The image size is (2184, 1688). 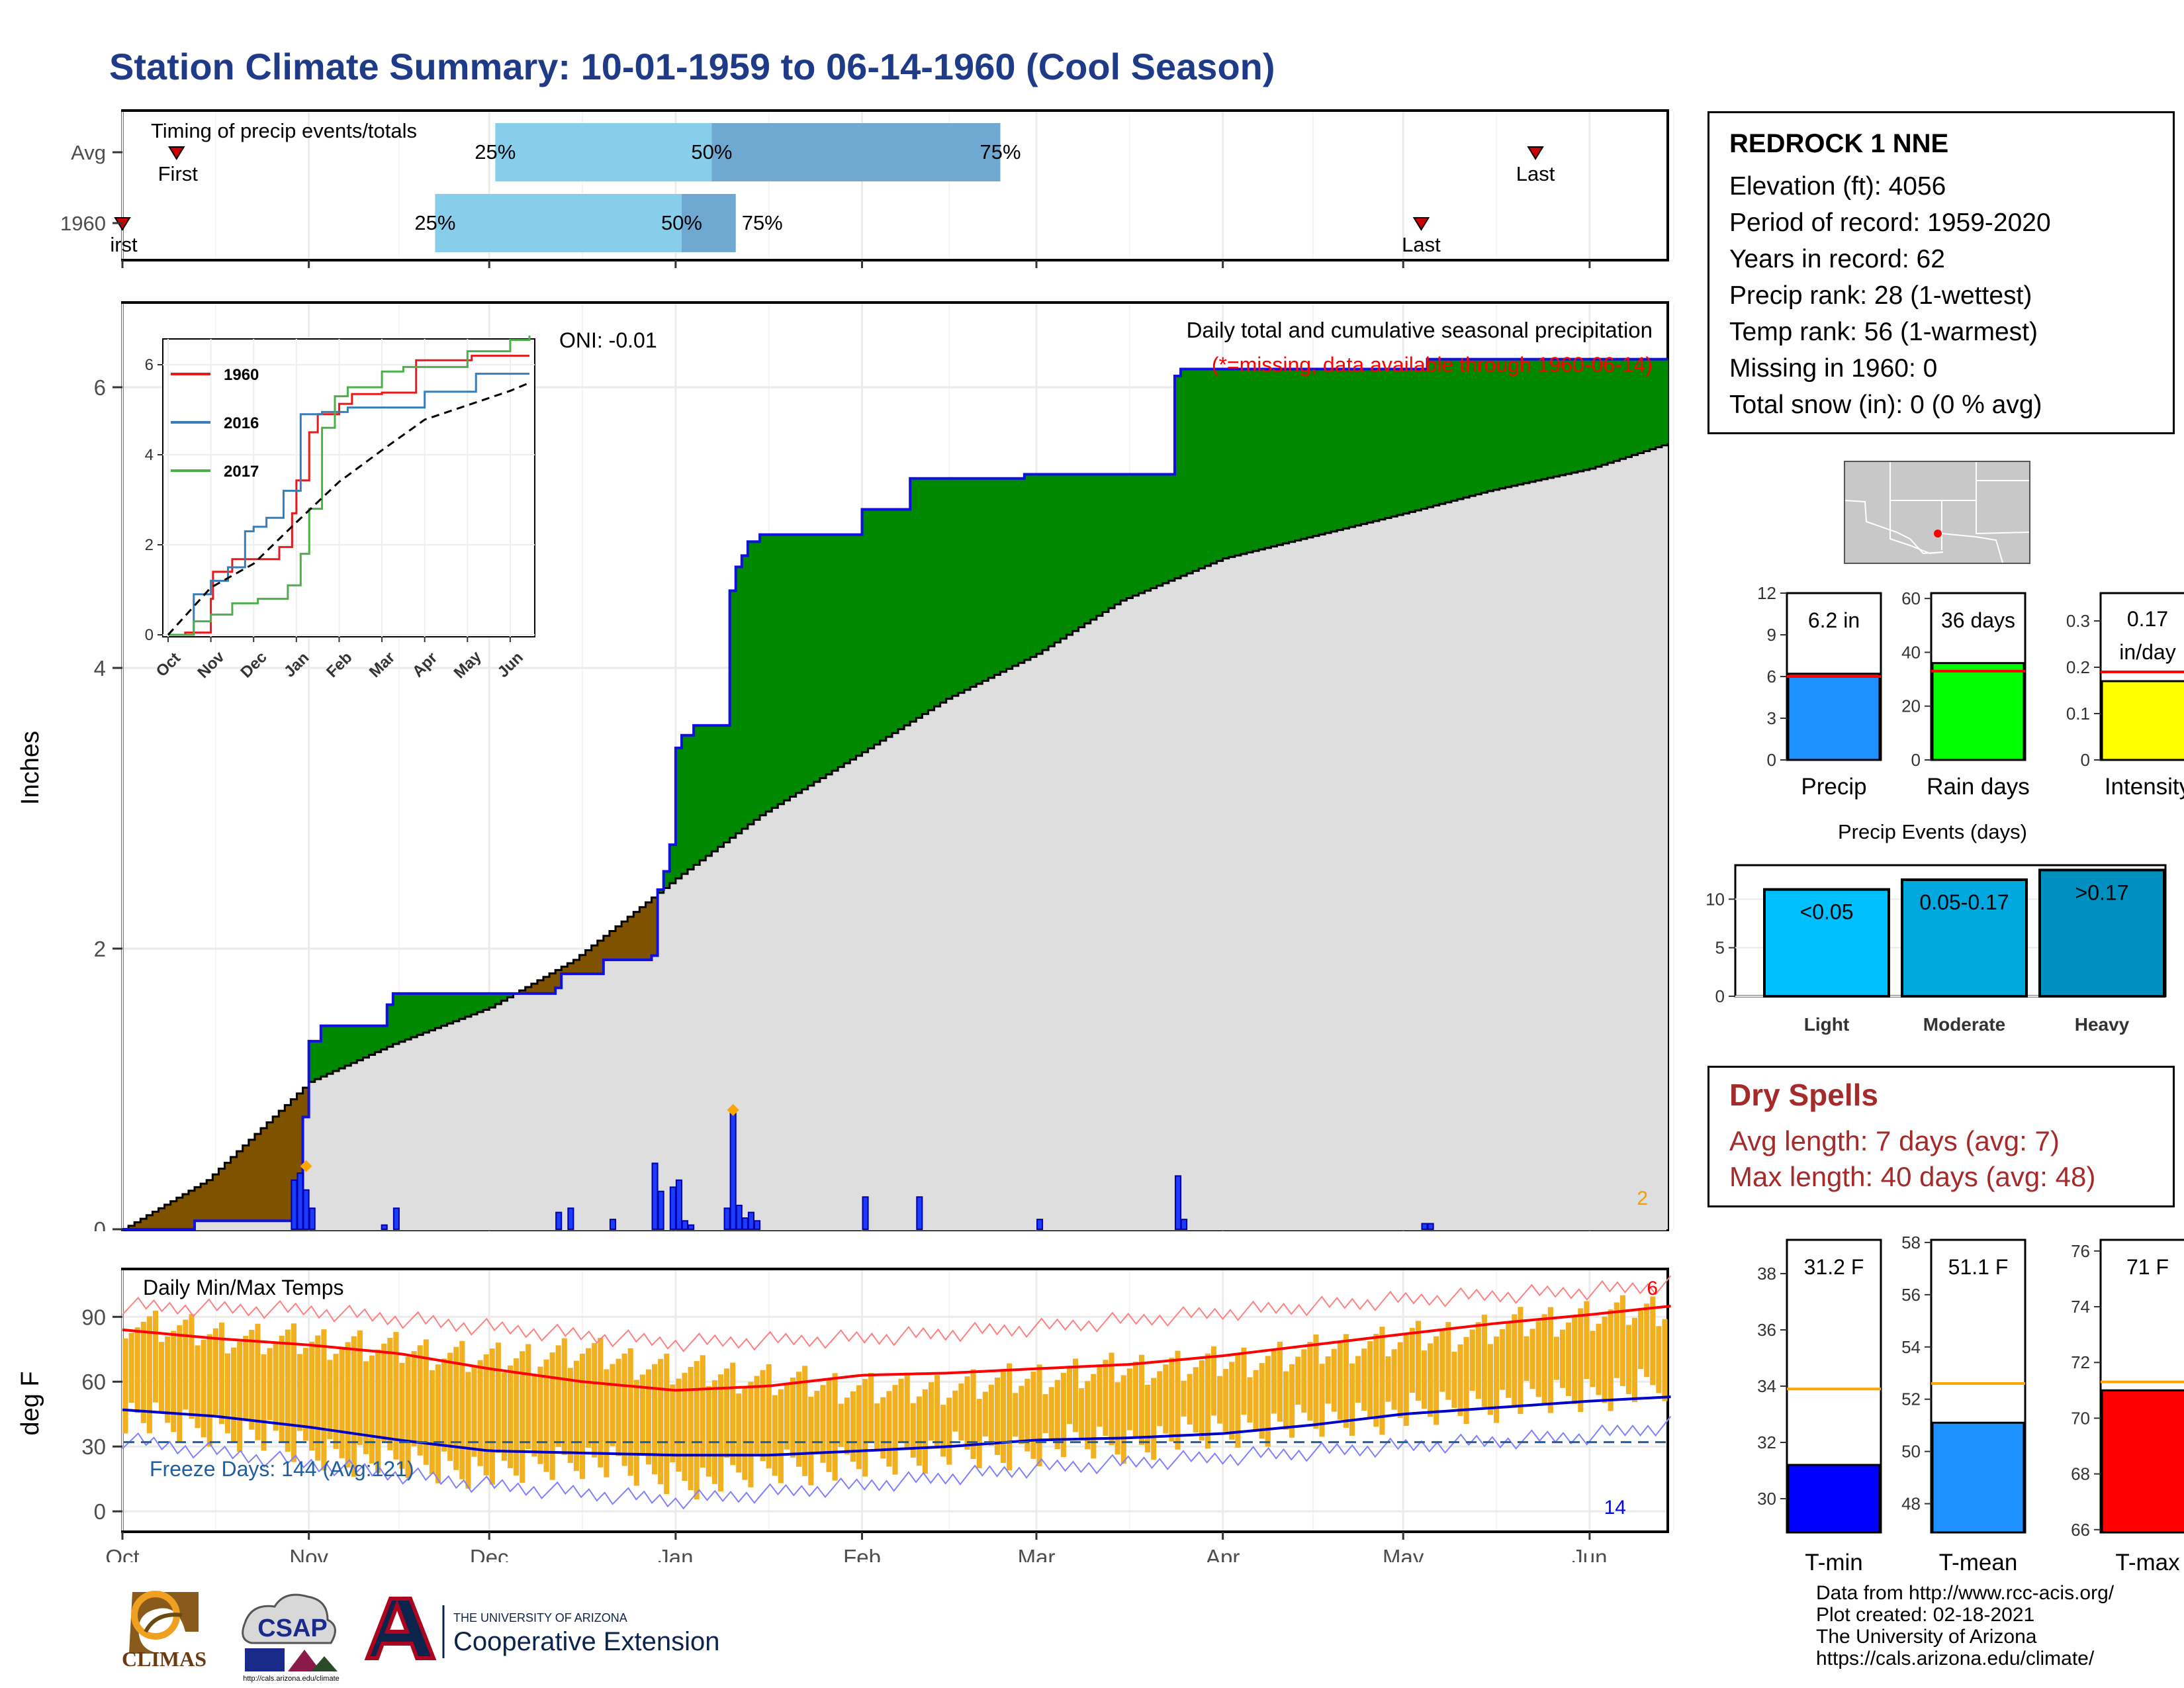 What do you see at coordinates (1839, 143) in the screenshot?
I see `station-name: REDROCK 1 NNE` at bounding box center [1839, 143].